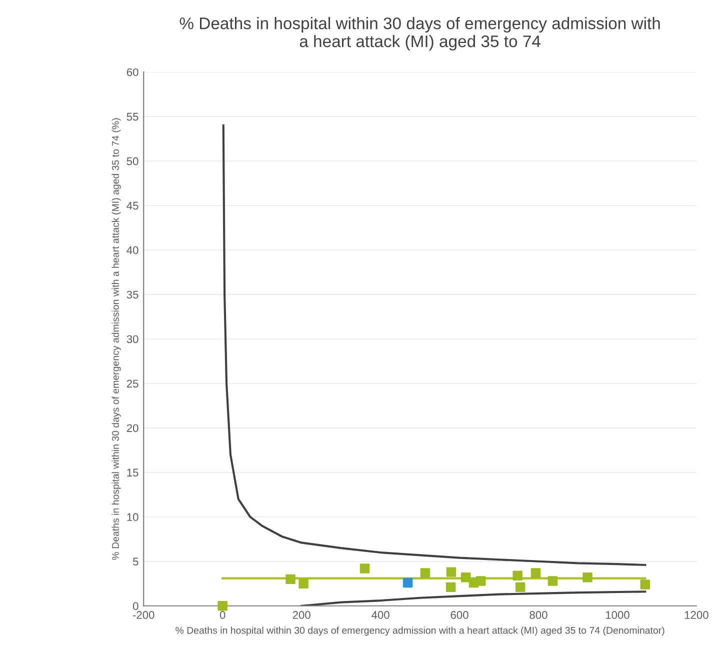 The width and height of the screenshot is (718, 655). What do you see at coordinates (539, 615) in the screenshot?
I see `x-tick-label: 800` at bounding box center [539, 615].